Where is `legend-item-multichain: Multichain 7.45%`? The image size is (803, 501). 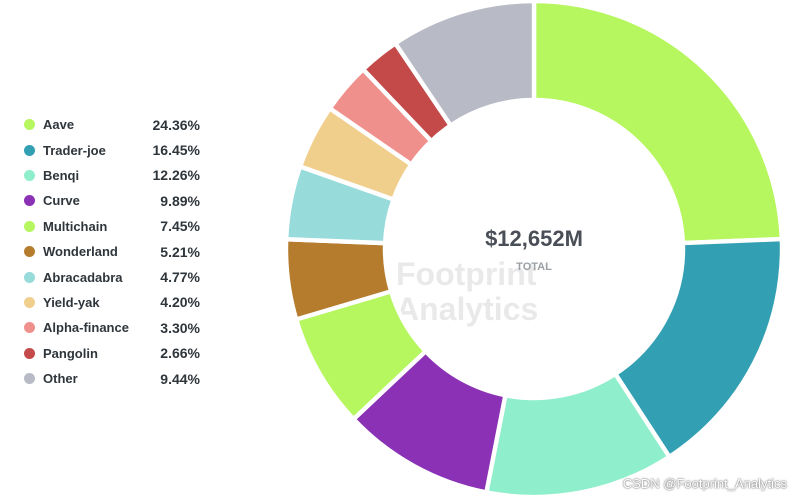 legend-item-multichain: Multichain 7.45% is located at coordinates (110, 226).